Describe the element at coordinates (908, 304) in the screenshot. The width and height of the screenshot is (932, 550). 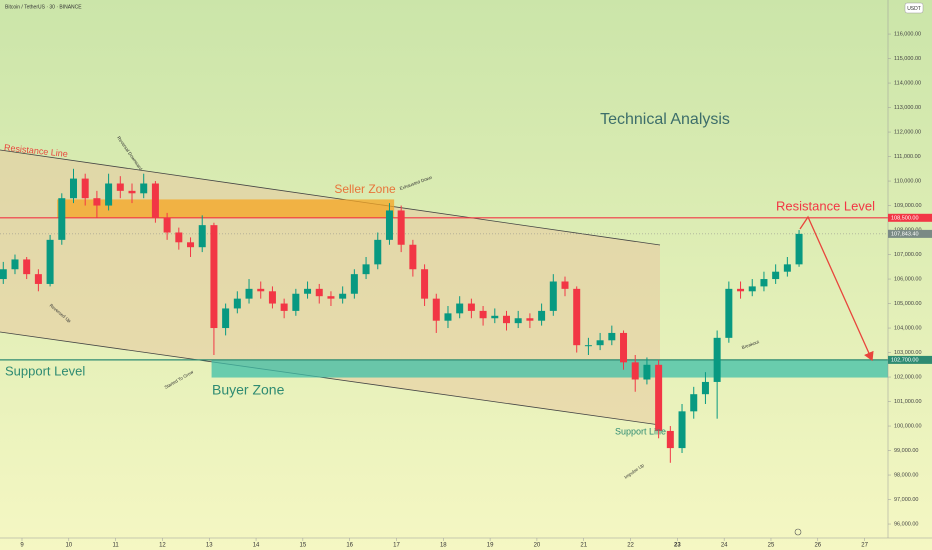
I see `y-tick-label: 105,000.00` at that location.